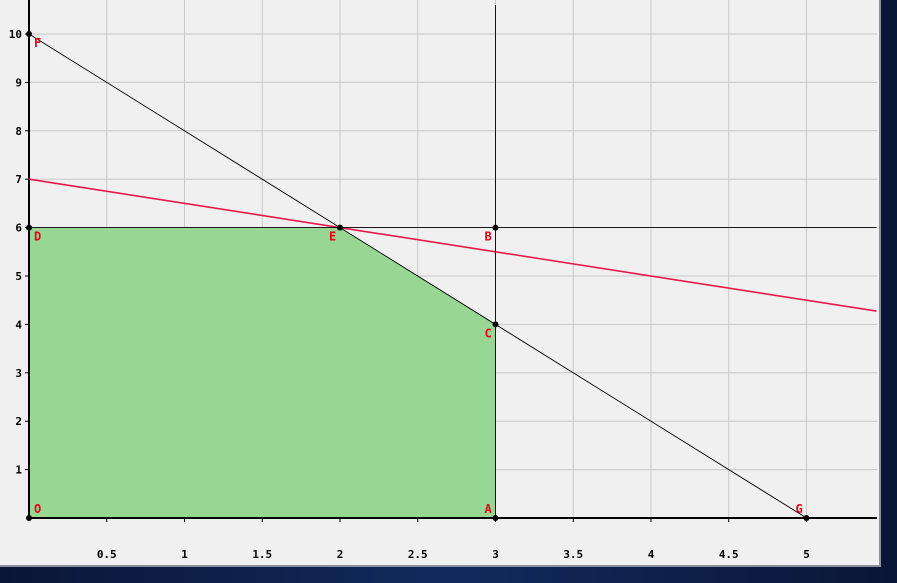  What do you see at coordinates (340, 227) in the screenshot?
I see `vertex-point-e` at bounding box center [340, 227].